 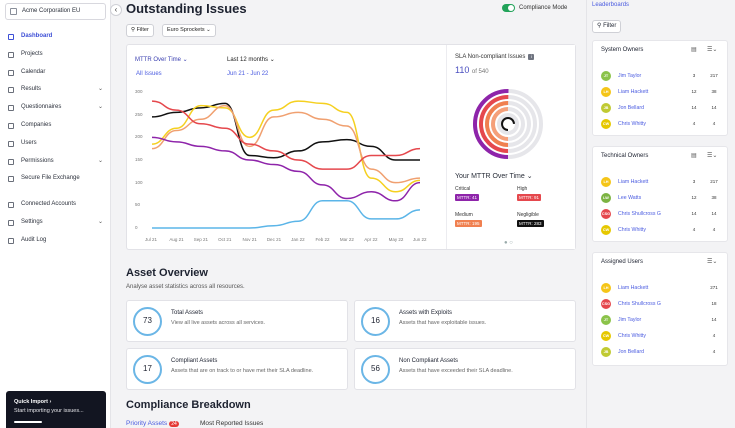 I want to click on leaderboard-row: LH Liam Hackett 12 38, so click(x=661, y=92).